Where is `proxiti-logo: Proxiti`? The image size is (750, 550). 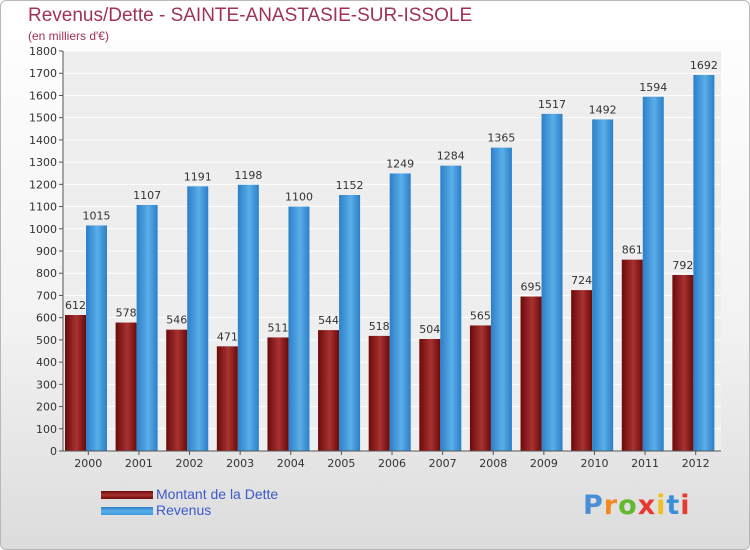
proxiti-logo: Proxiti is located at coordinates (637, 505).